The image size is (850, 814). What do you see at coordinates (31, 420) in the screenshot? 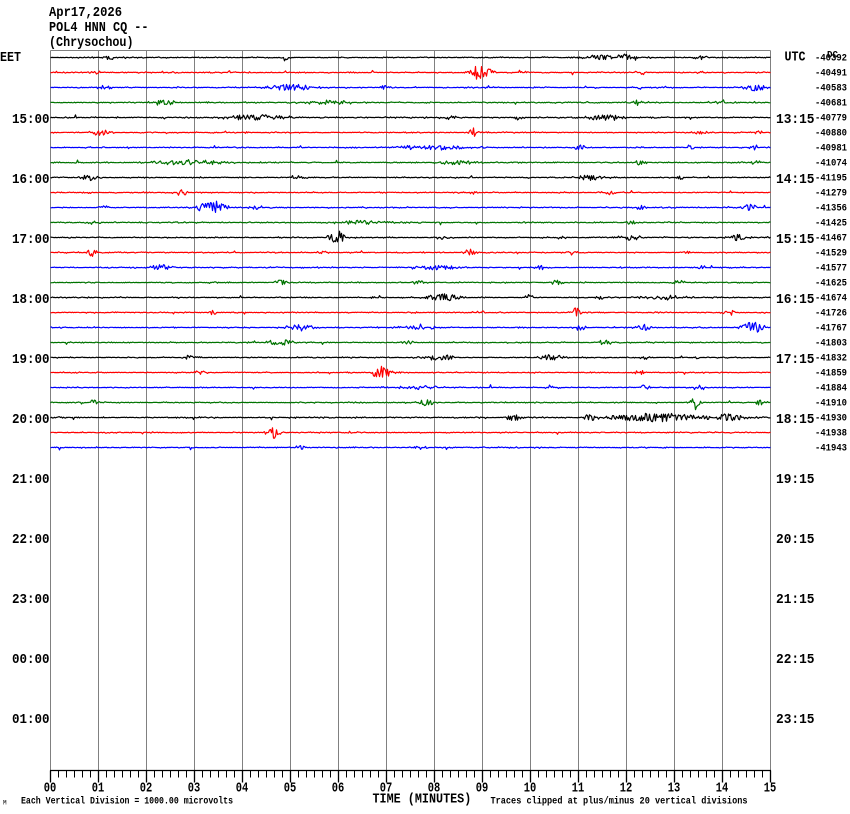
I see `svg-text: 20:00` at bounding box center [31, 420].